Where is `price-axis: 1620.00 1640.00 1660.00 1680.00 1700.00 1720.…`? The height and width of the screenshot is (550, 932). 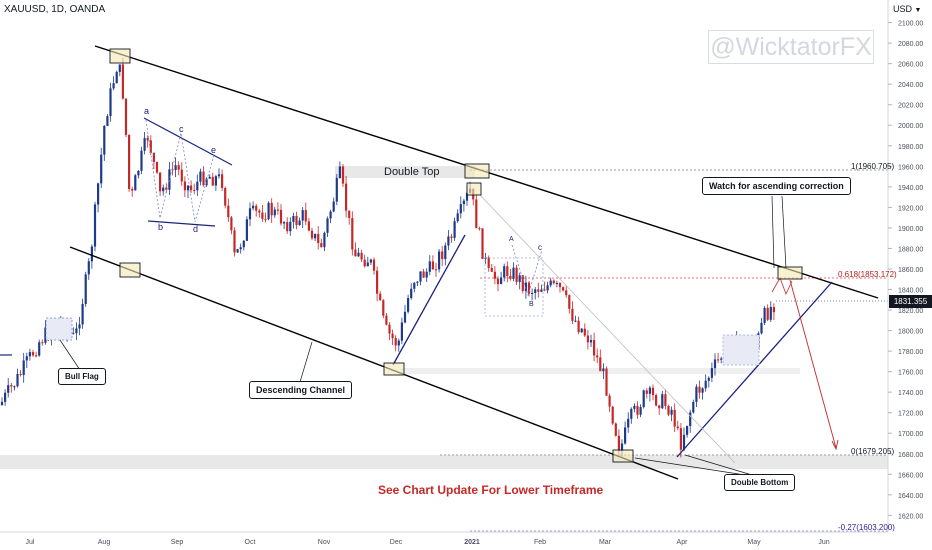 price-axis: 1620.00 1640.00 1660.00 1680.00 1700.00 1720.… is located at coordinates (905, 266).